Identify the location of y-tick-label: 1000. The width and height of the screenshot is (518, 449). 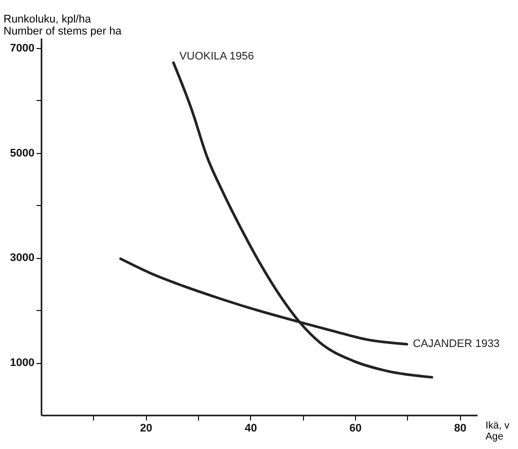
(22, 363).